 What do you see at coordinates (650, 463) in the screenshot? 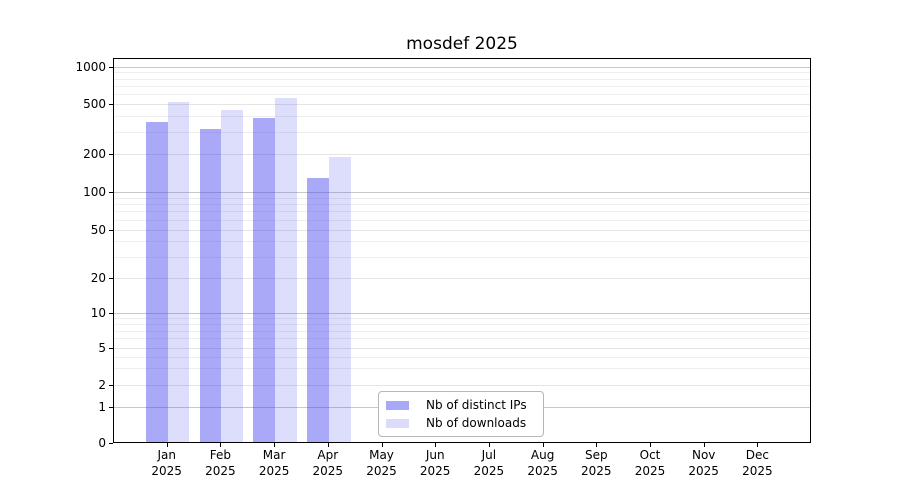
I see `x-tick-label-oct: Oct 2025` at bounding box center [650, 463].